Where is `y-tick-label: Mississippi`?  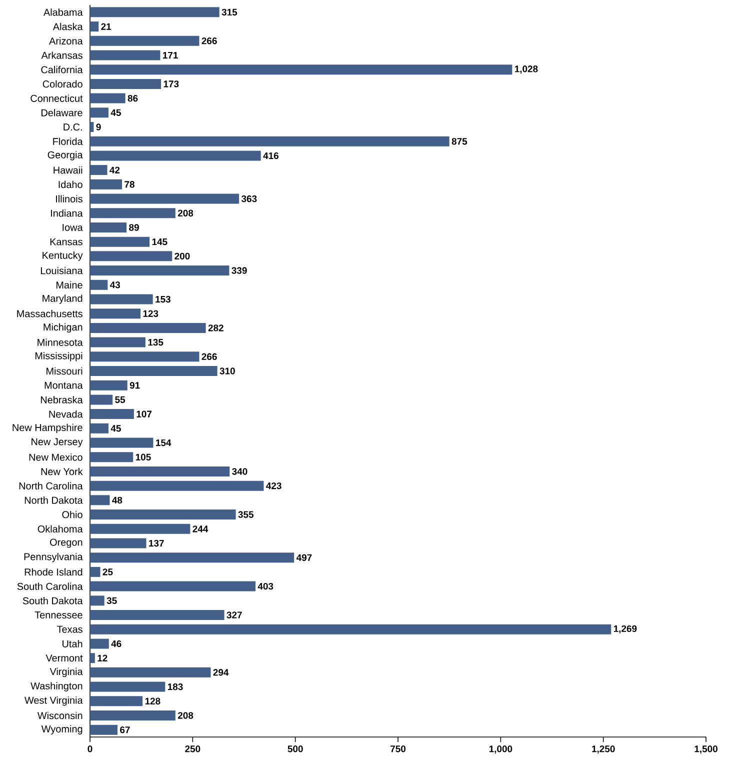 y-tick-label: Mississippi is located at coordinates (58, 357).